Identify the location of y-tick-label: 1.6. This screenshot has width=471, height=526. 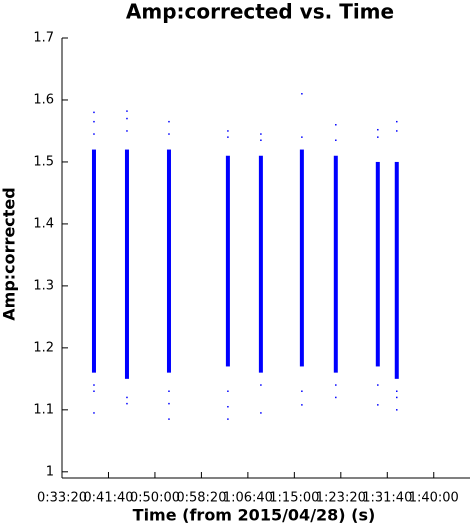
(43, 99).